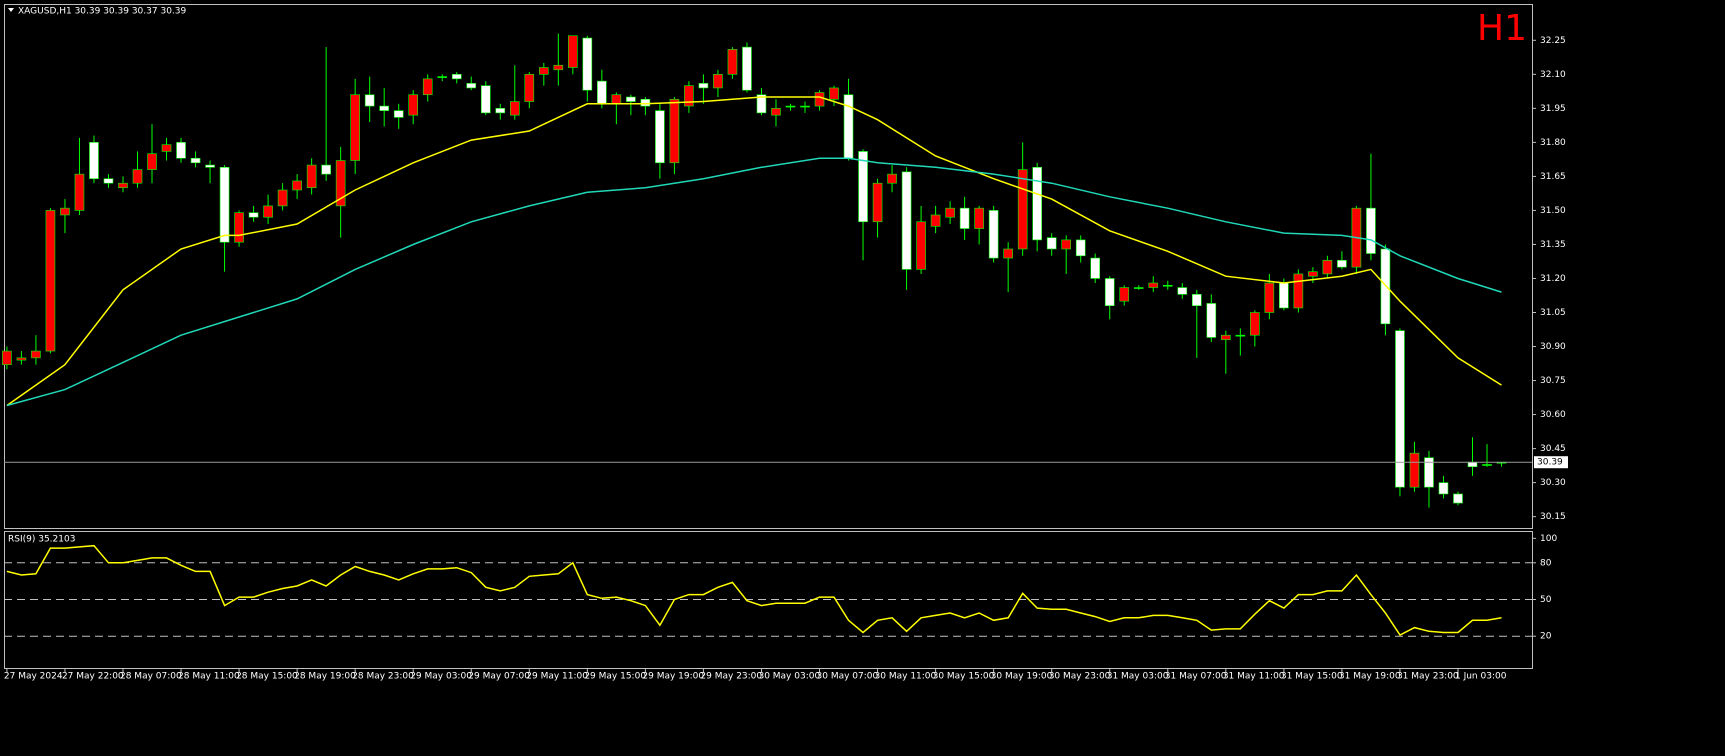 The width and height of the screenshot is (1725, 756). Describe the element at coordinates (615, 677) in the screenshot. I see `x-tick-label: 29 May 15:00` at that location.